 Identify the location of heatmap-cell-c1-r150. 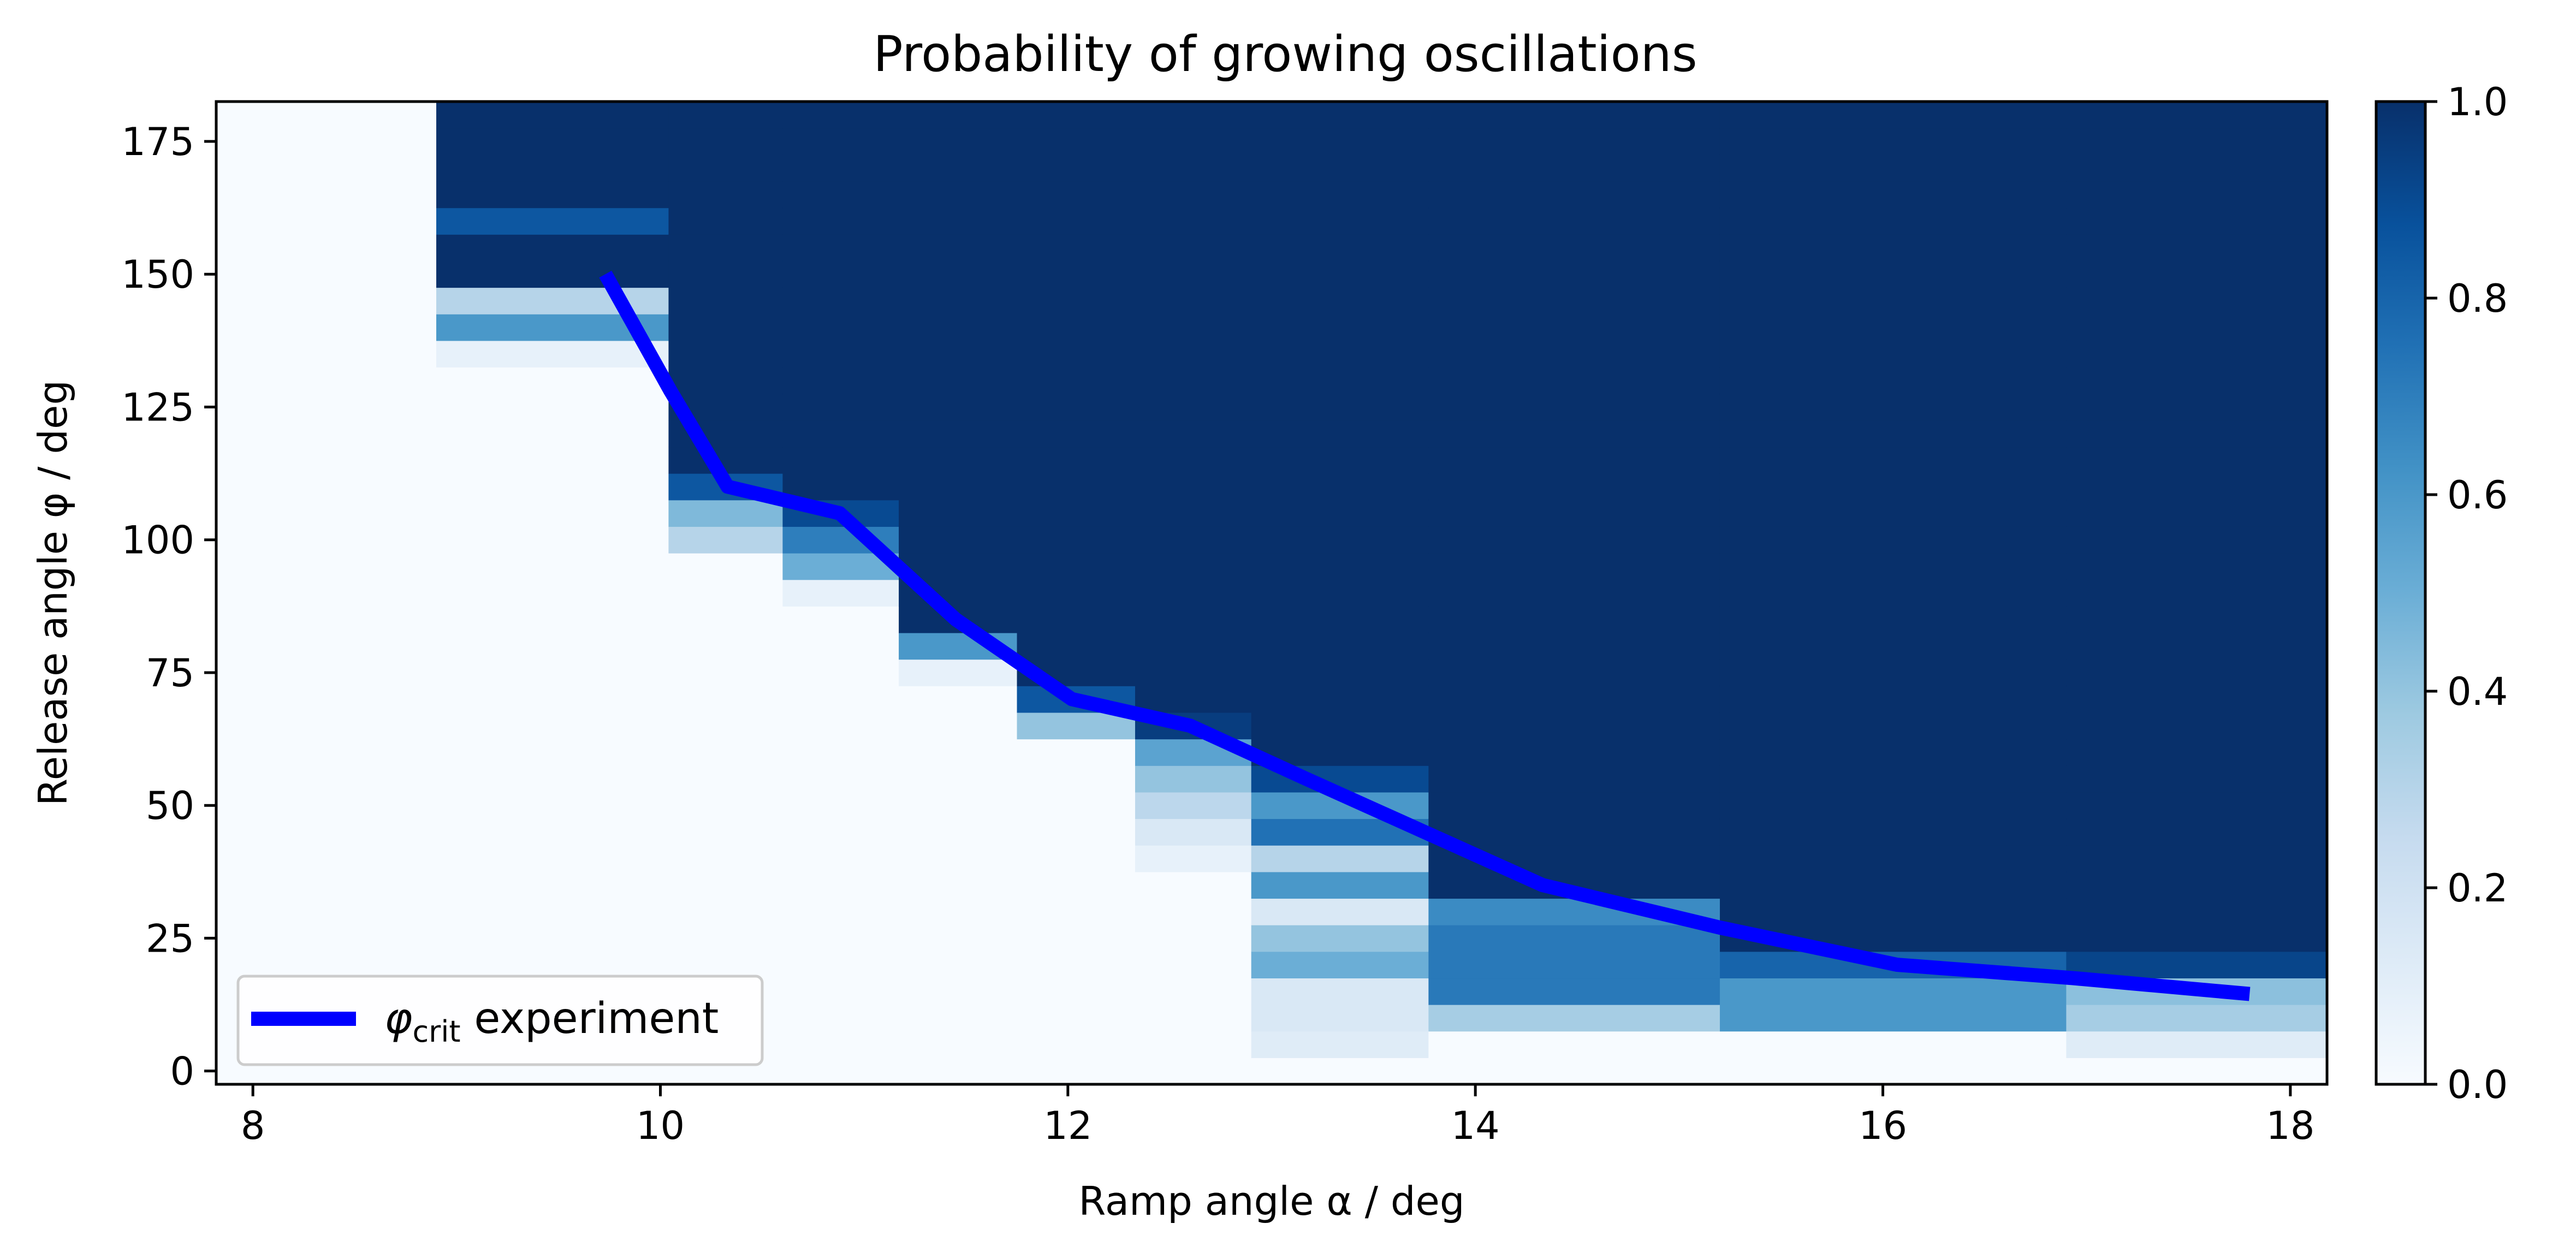
(552, 274).